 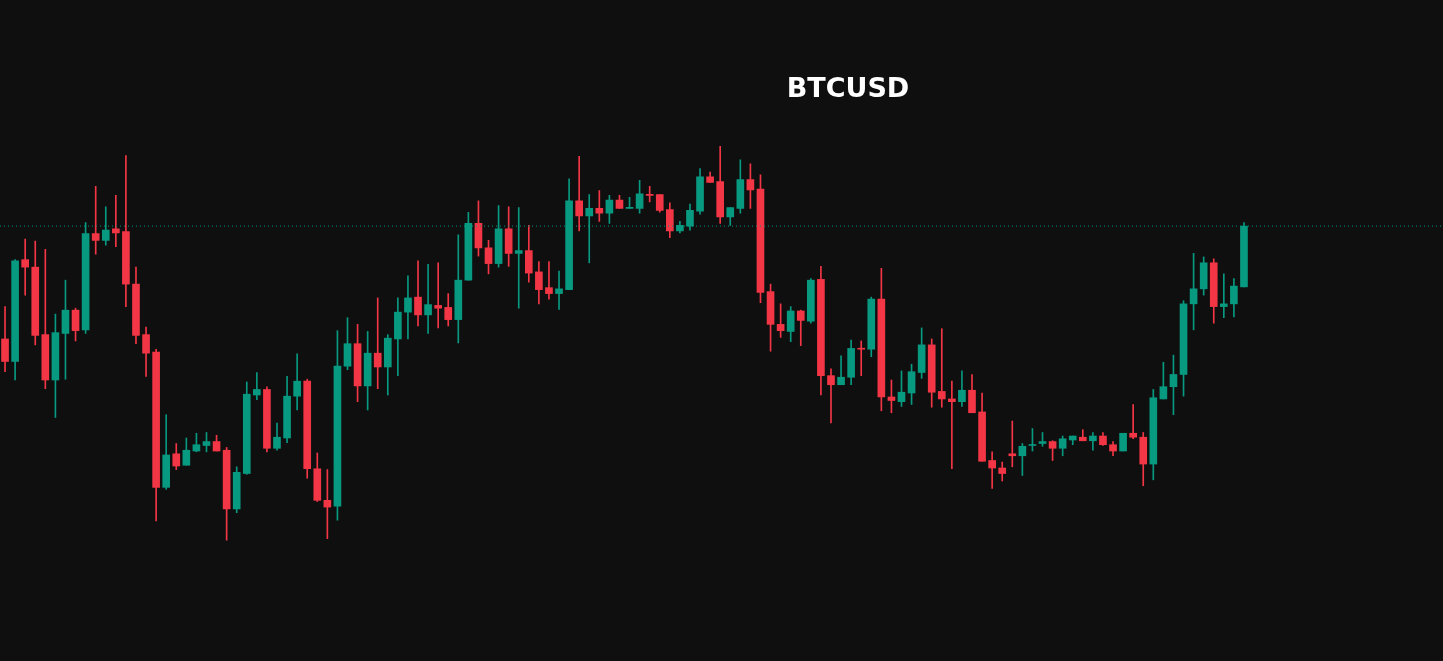 What do you see at coordinates (848, 87) in the screenshot?
I see `chart-title: BTCUSD` at bounding box center [848, 87].